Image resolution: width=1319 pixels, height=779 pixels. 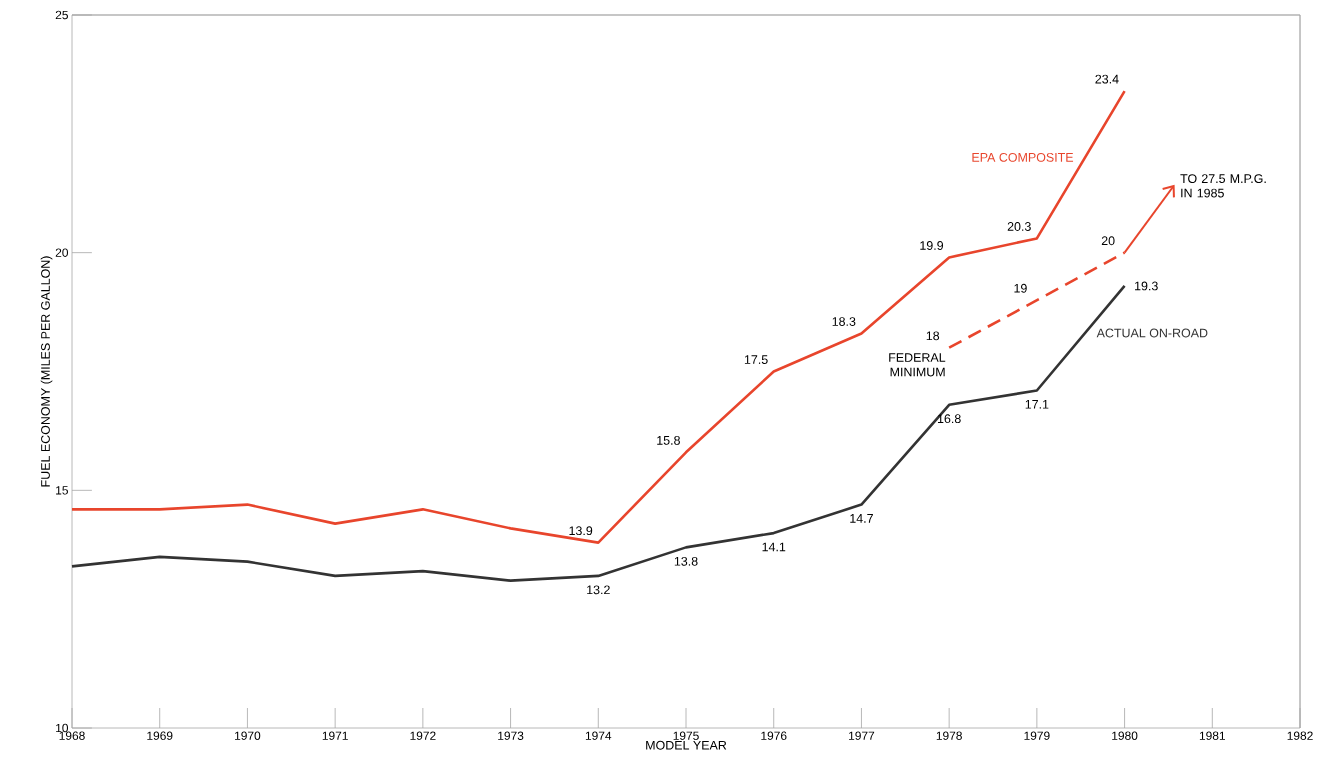 I want to click on data-label: 19, so click(x=1020, y=288).